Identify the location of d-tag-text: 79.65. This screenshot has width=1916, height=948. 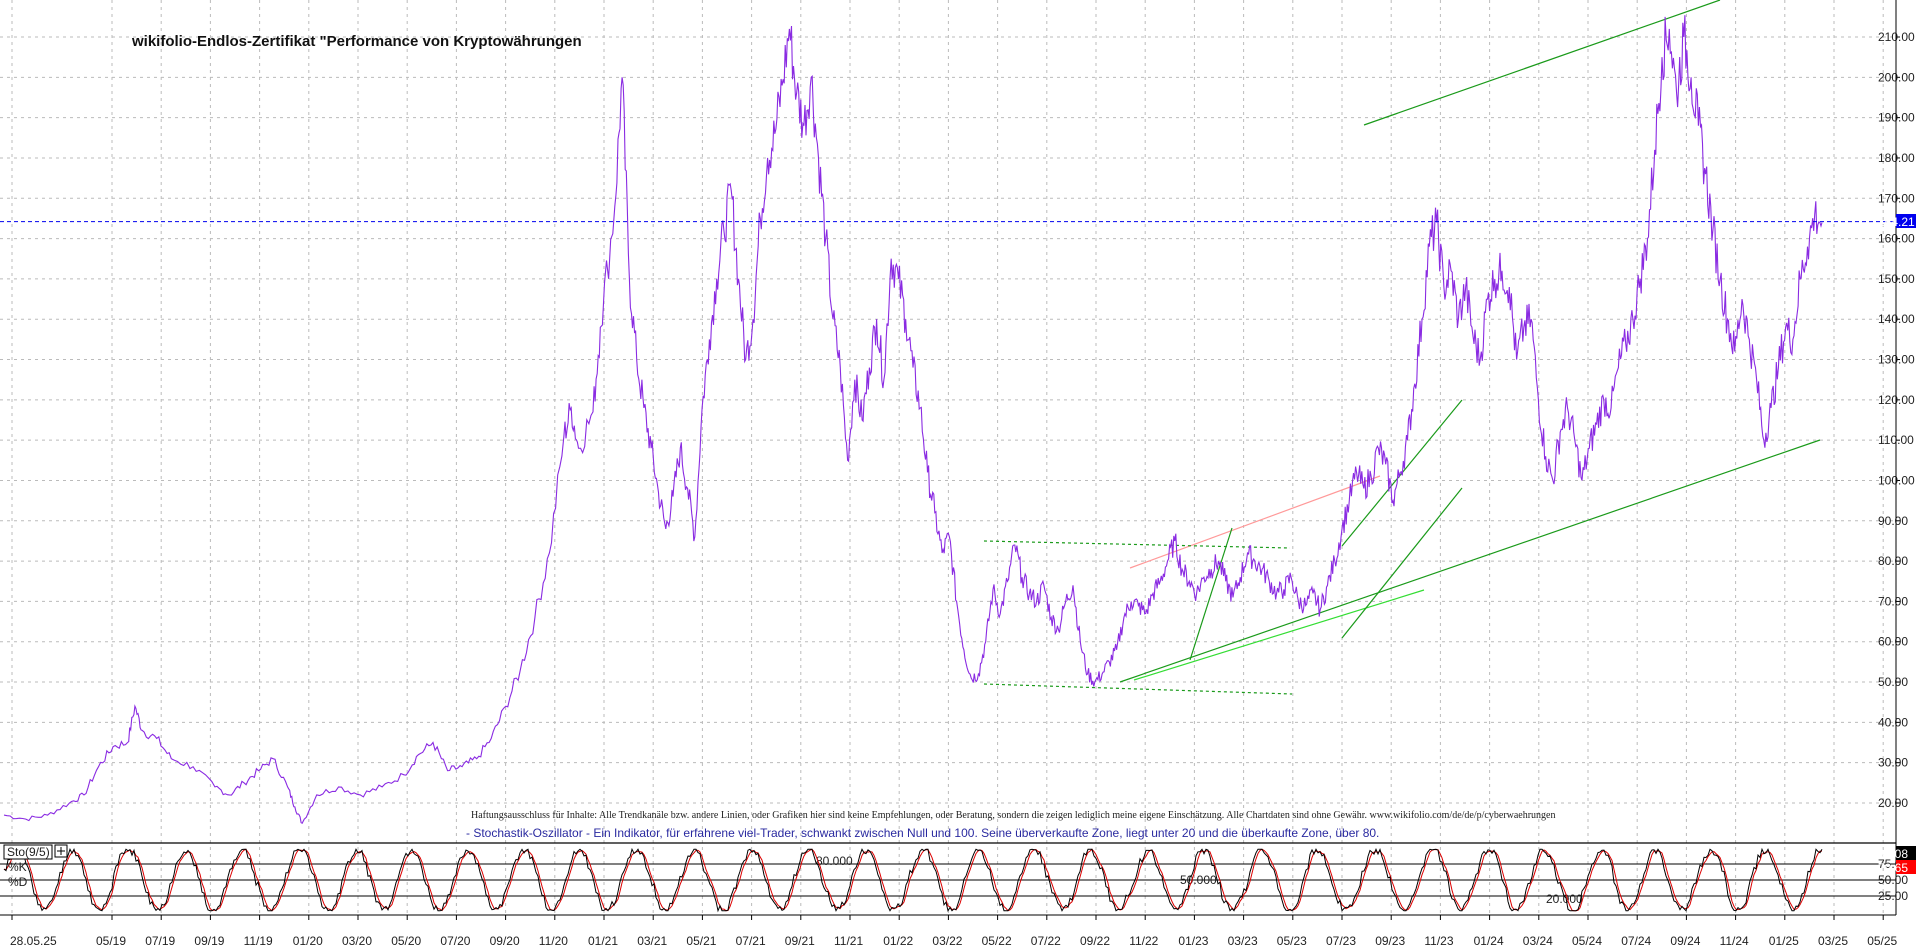
(1893, 868).